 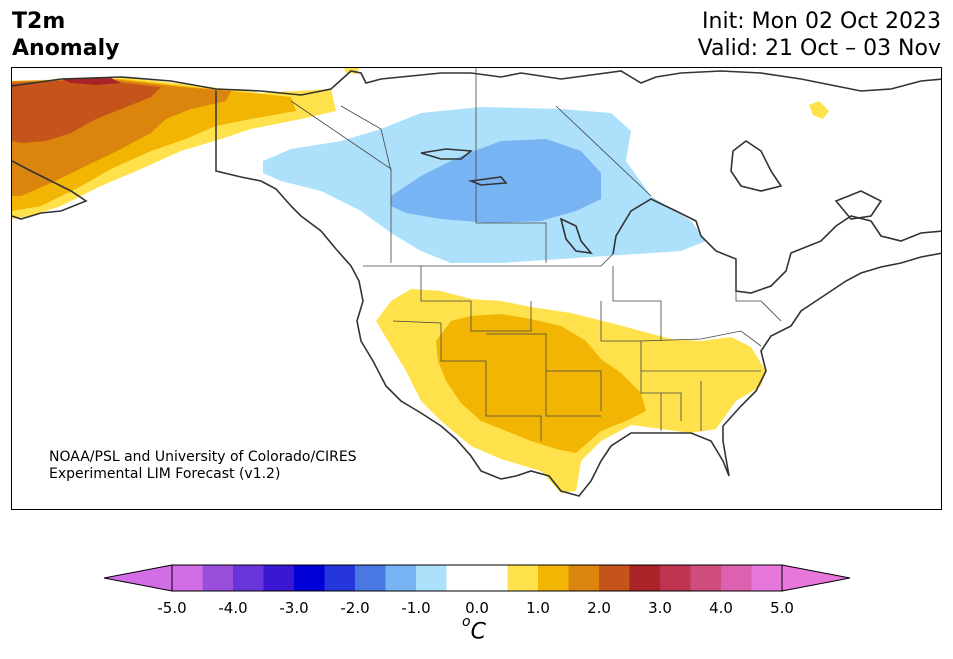 I want to click on colorbar-tick-label: -2.0, so click(x=355, y=608).